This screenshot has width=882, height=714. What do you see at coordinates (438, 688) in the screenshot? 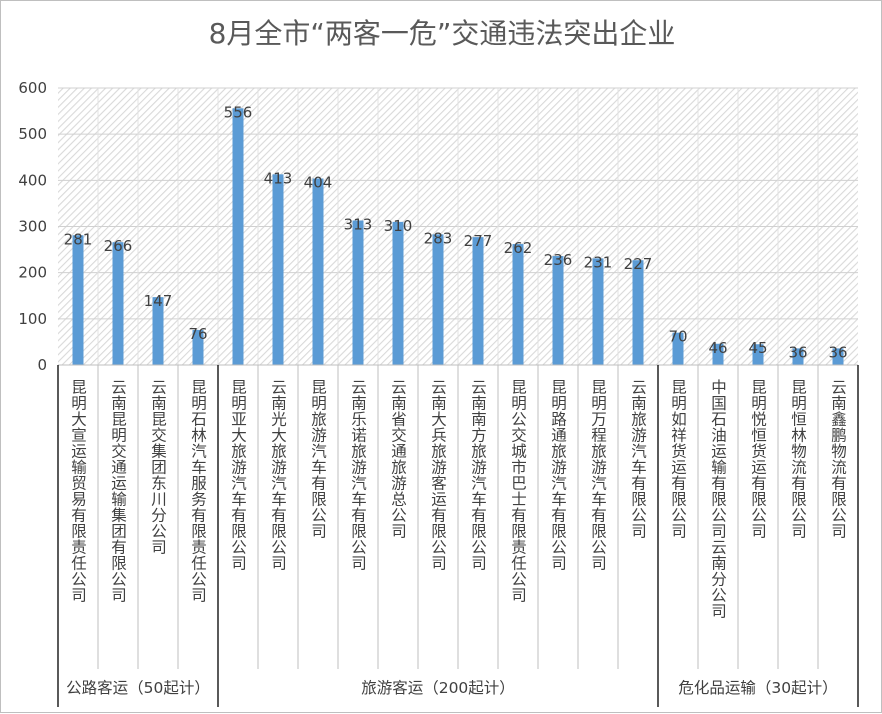
I see `group-label: 旅游客运（200起计）` at bounding box center [438, 688].